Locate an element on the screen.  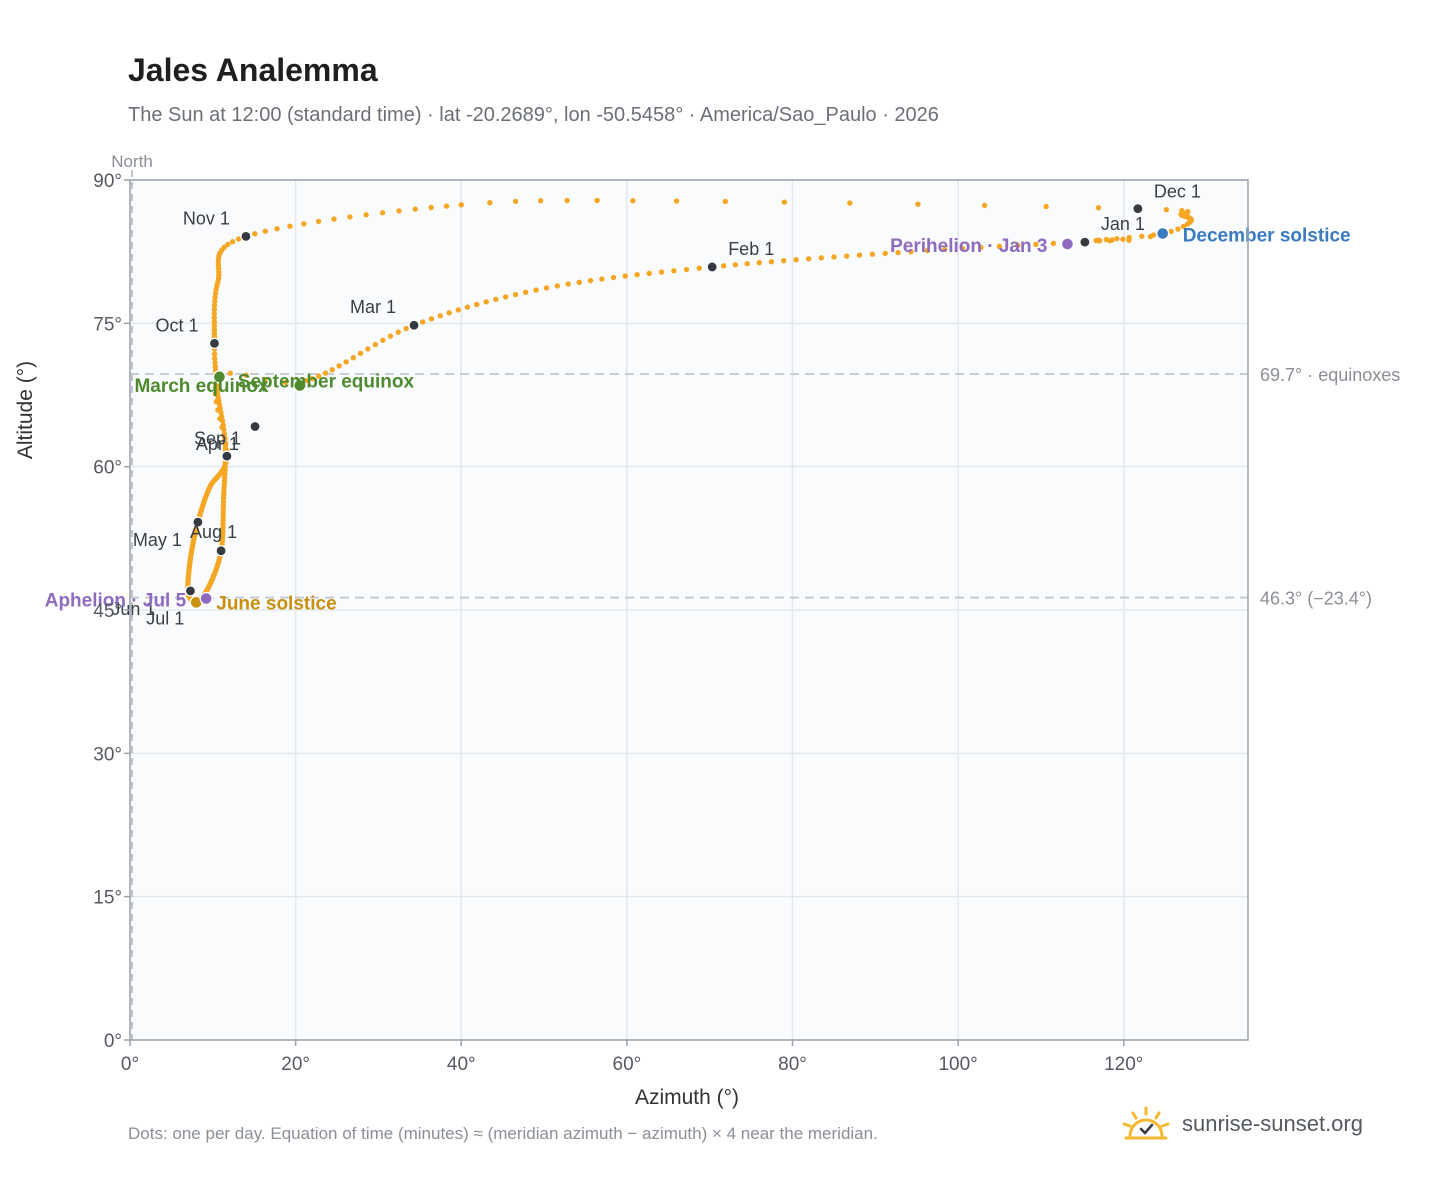
event-label: Perihelion · Jan 3 is located at coordinates (968, 246).